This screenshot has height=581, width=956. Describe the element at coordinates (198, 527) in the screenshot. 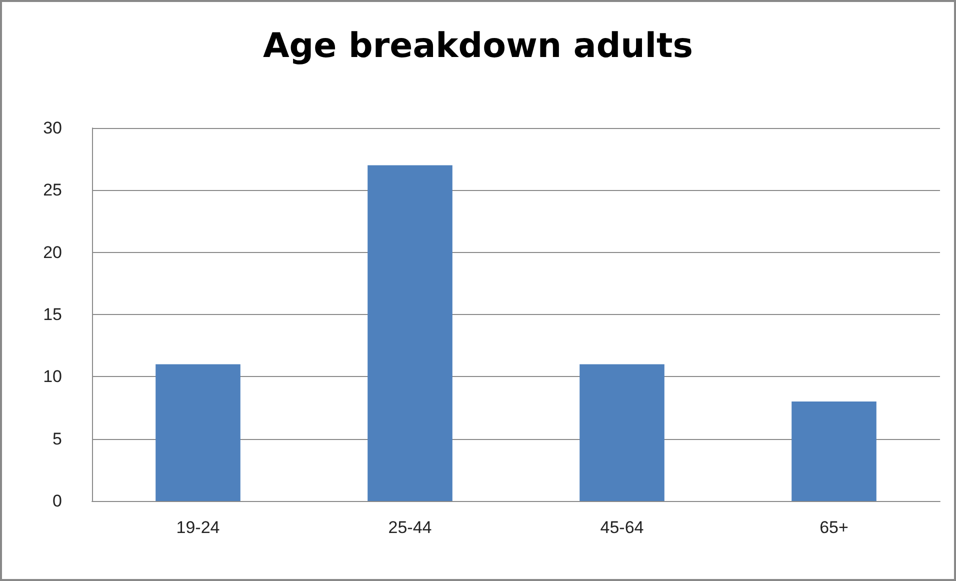

I see `x-tick-label: 19-24` at that location.